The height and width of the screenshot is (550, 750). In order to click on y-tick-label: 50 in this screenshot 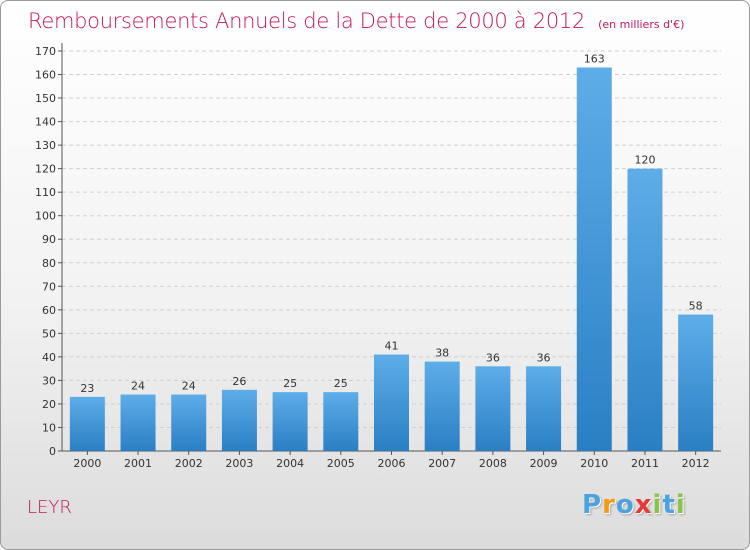, I will do `click(49, 333)`.